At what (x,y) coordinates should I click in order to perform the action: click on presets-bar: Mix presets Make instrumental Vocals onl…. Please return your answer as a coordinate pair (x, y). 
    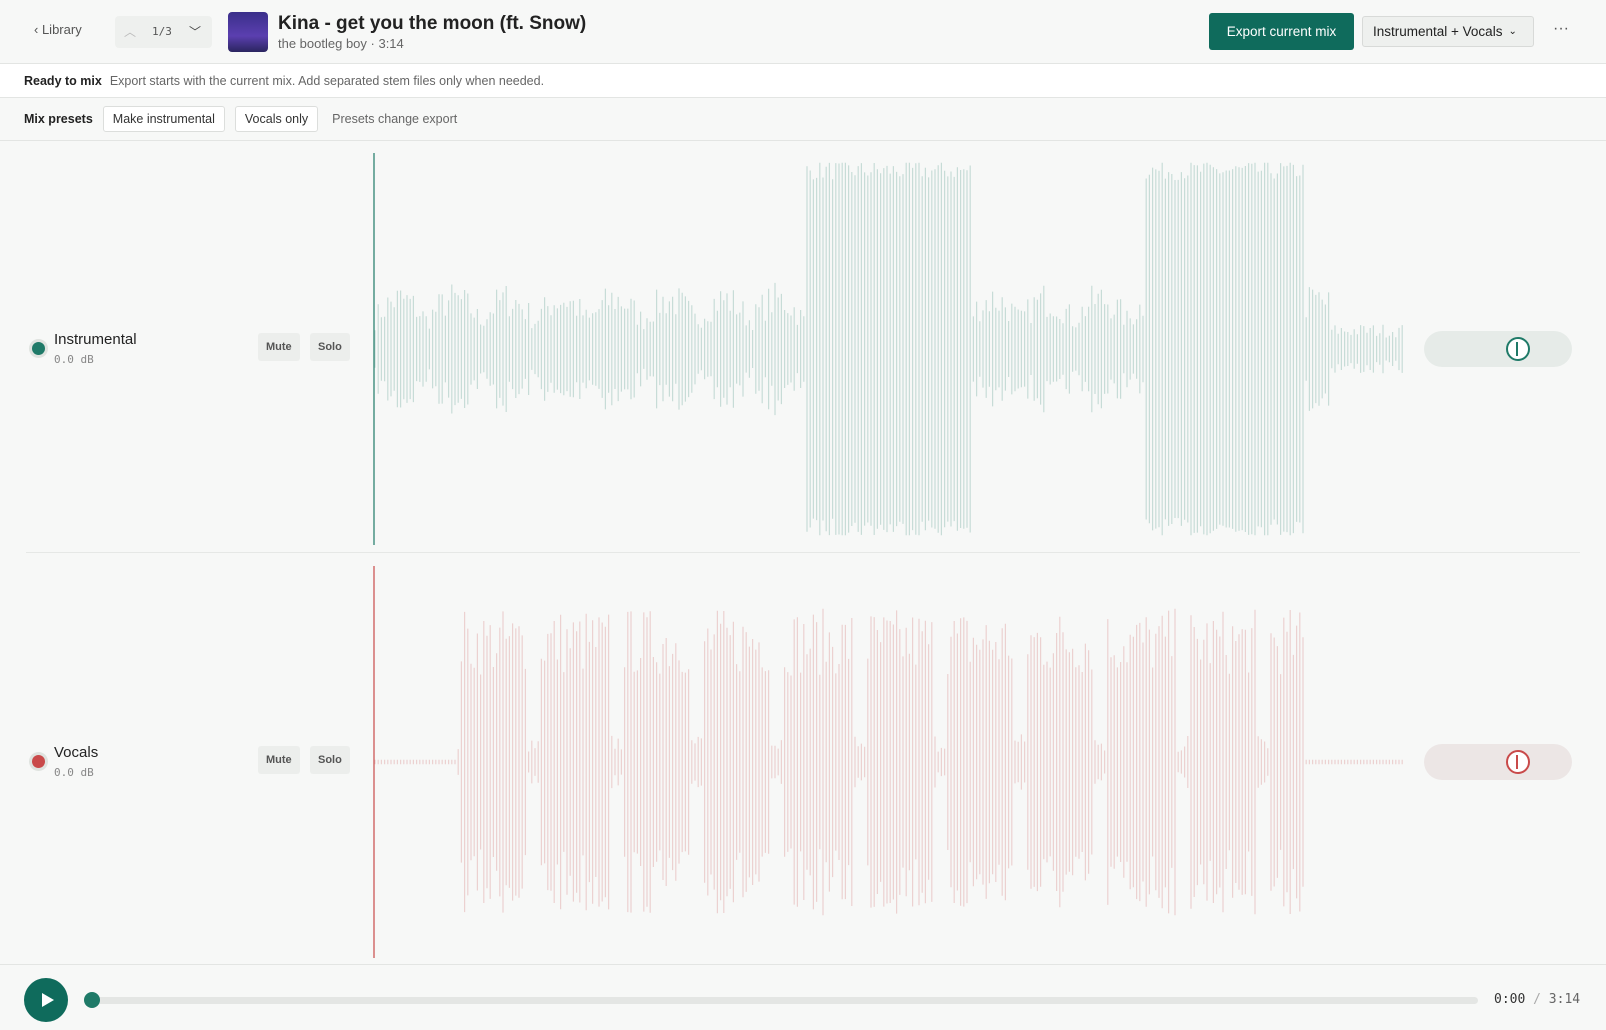
    Looking at the image, I should click on (803, 119).